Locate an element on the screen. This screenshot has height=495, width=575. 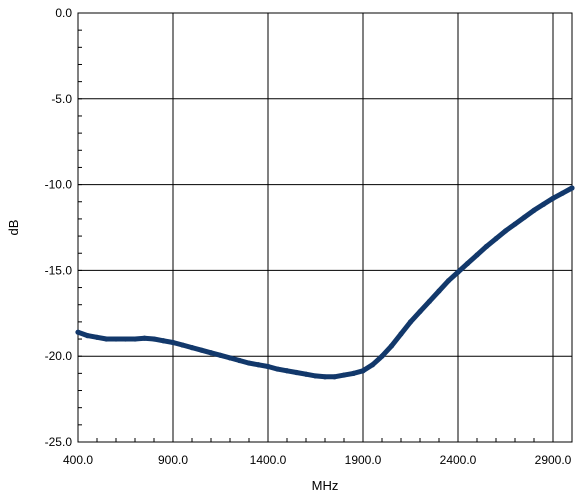
x-tick-label: 900.0 is located at coordinates (173, 460).